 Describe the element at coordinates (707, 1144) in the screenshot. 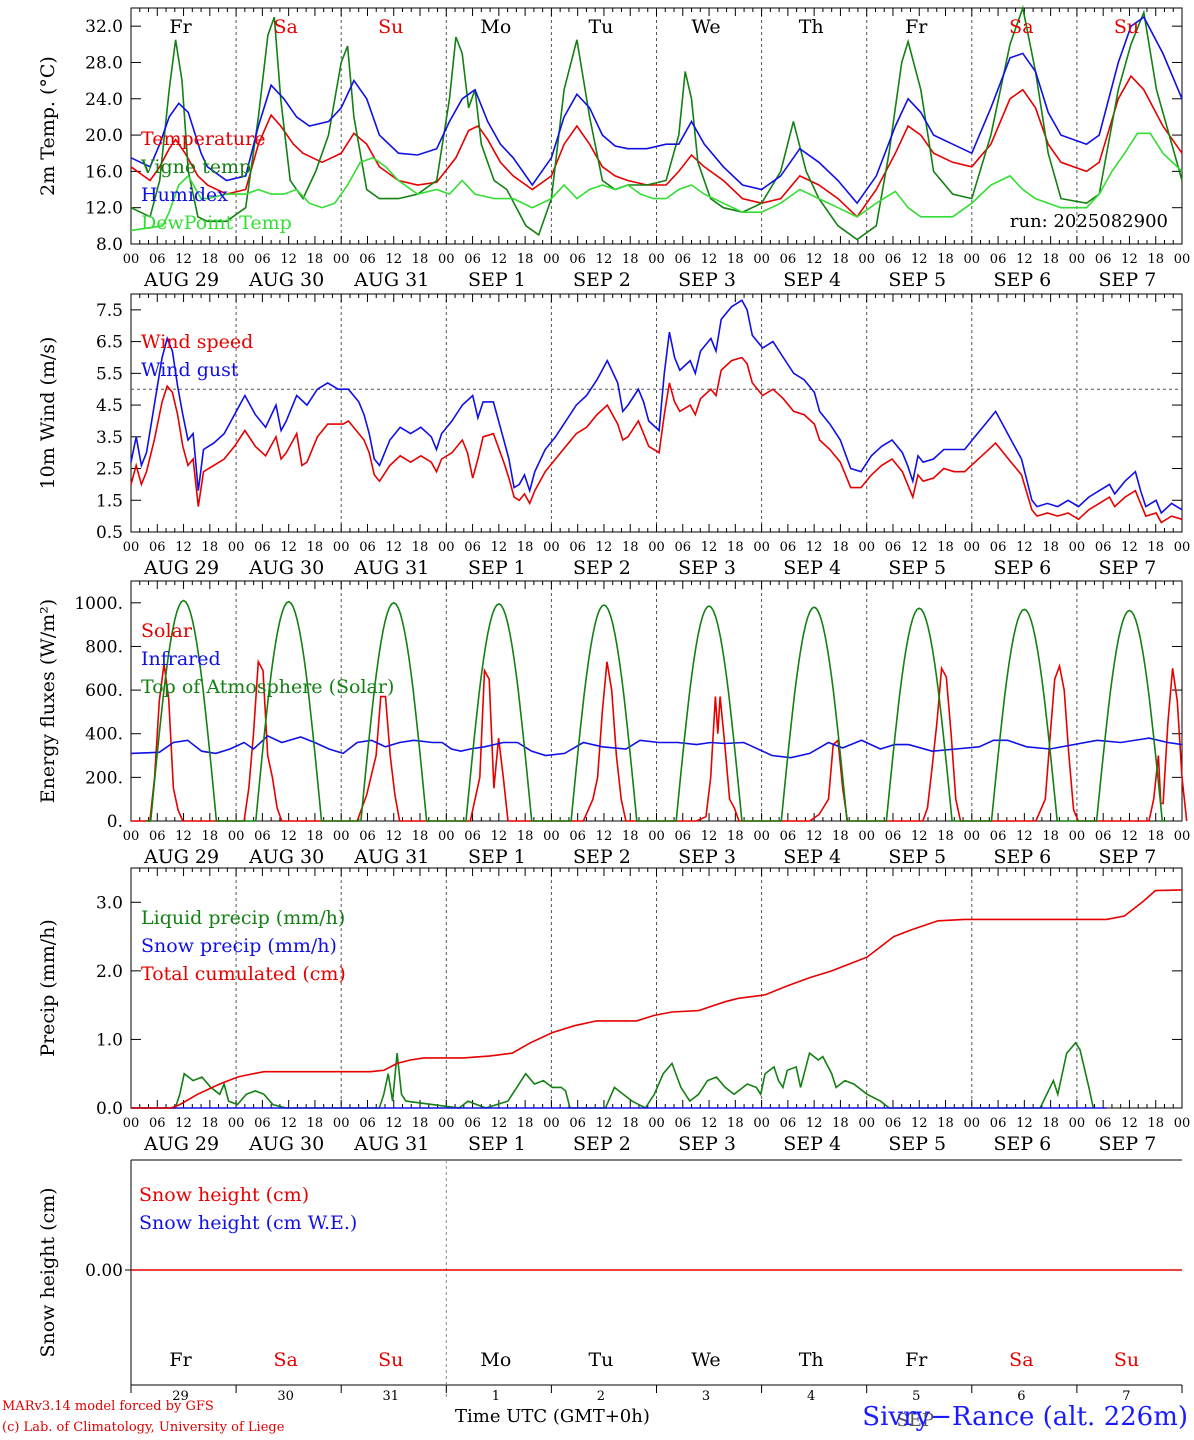

I see `precip-date-label: SEP 3` at that location.